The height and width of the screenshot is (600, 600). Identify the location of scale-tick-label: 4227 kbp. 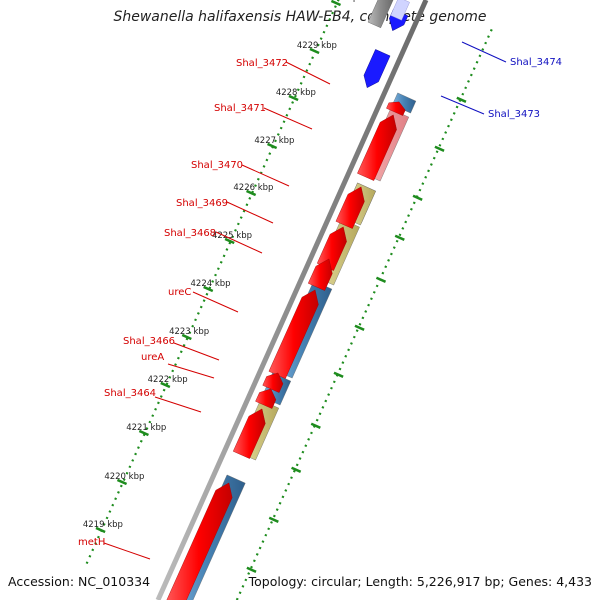
(274, 141).